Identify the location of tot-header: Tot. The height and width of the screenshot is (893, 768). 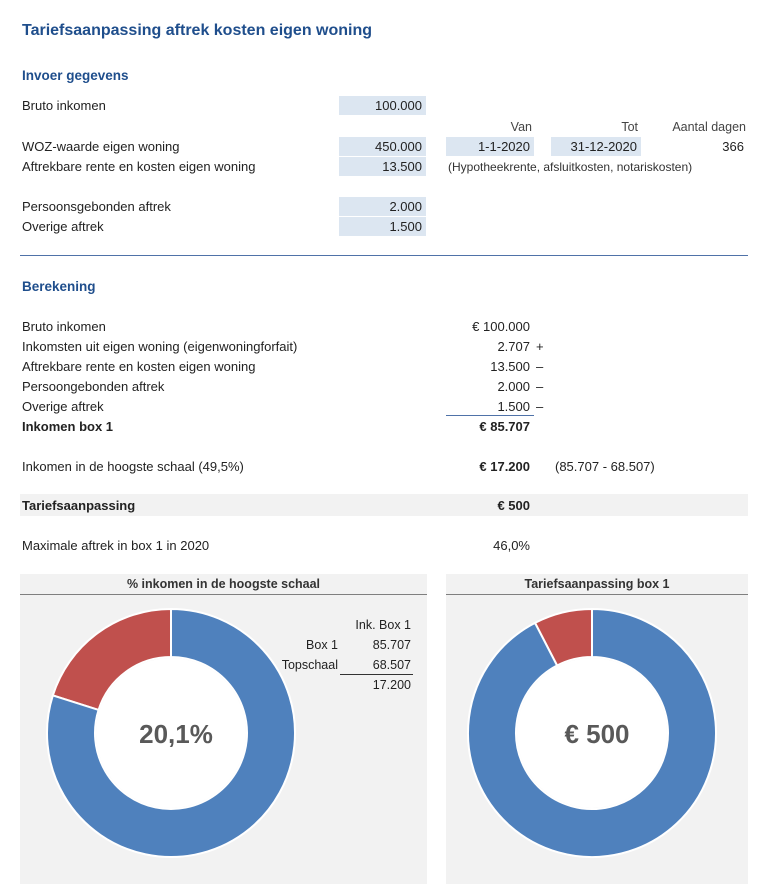
(629, 127).